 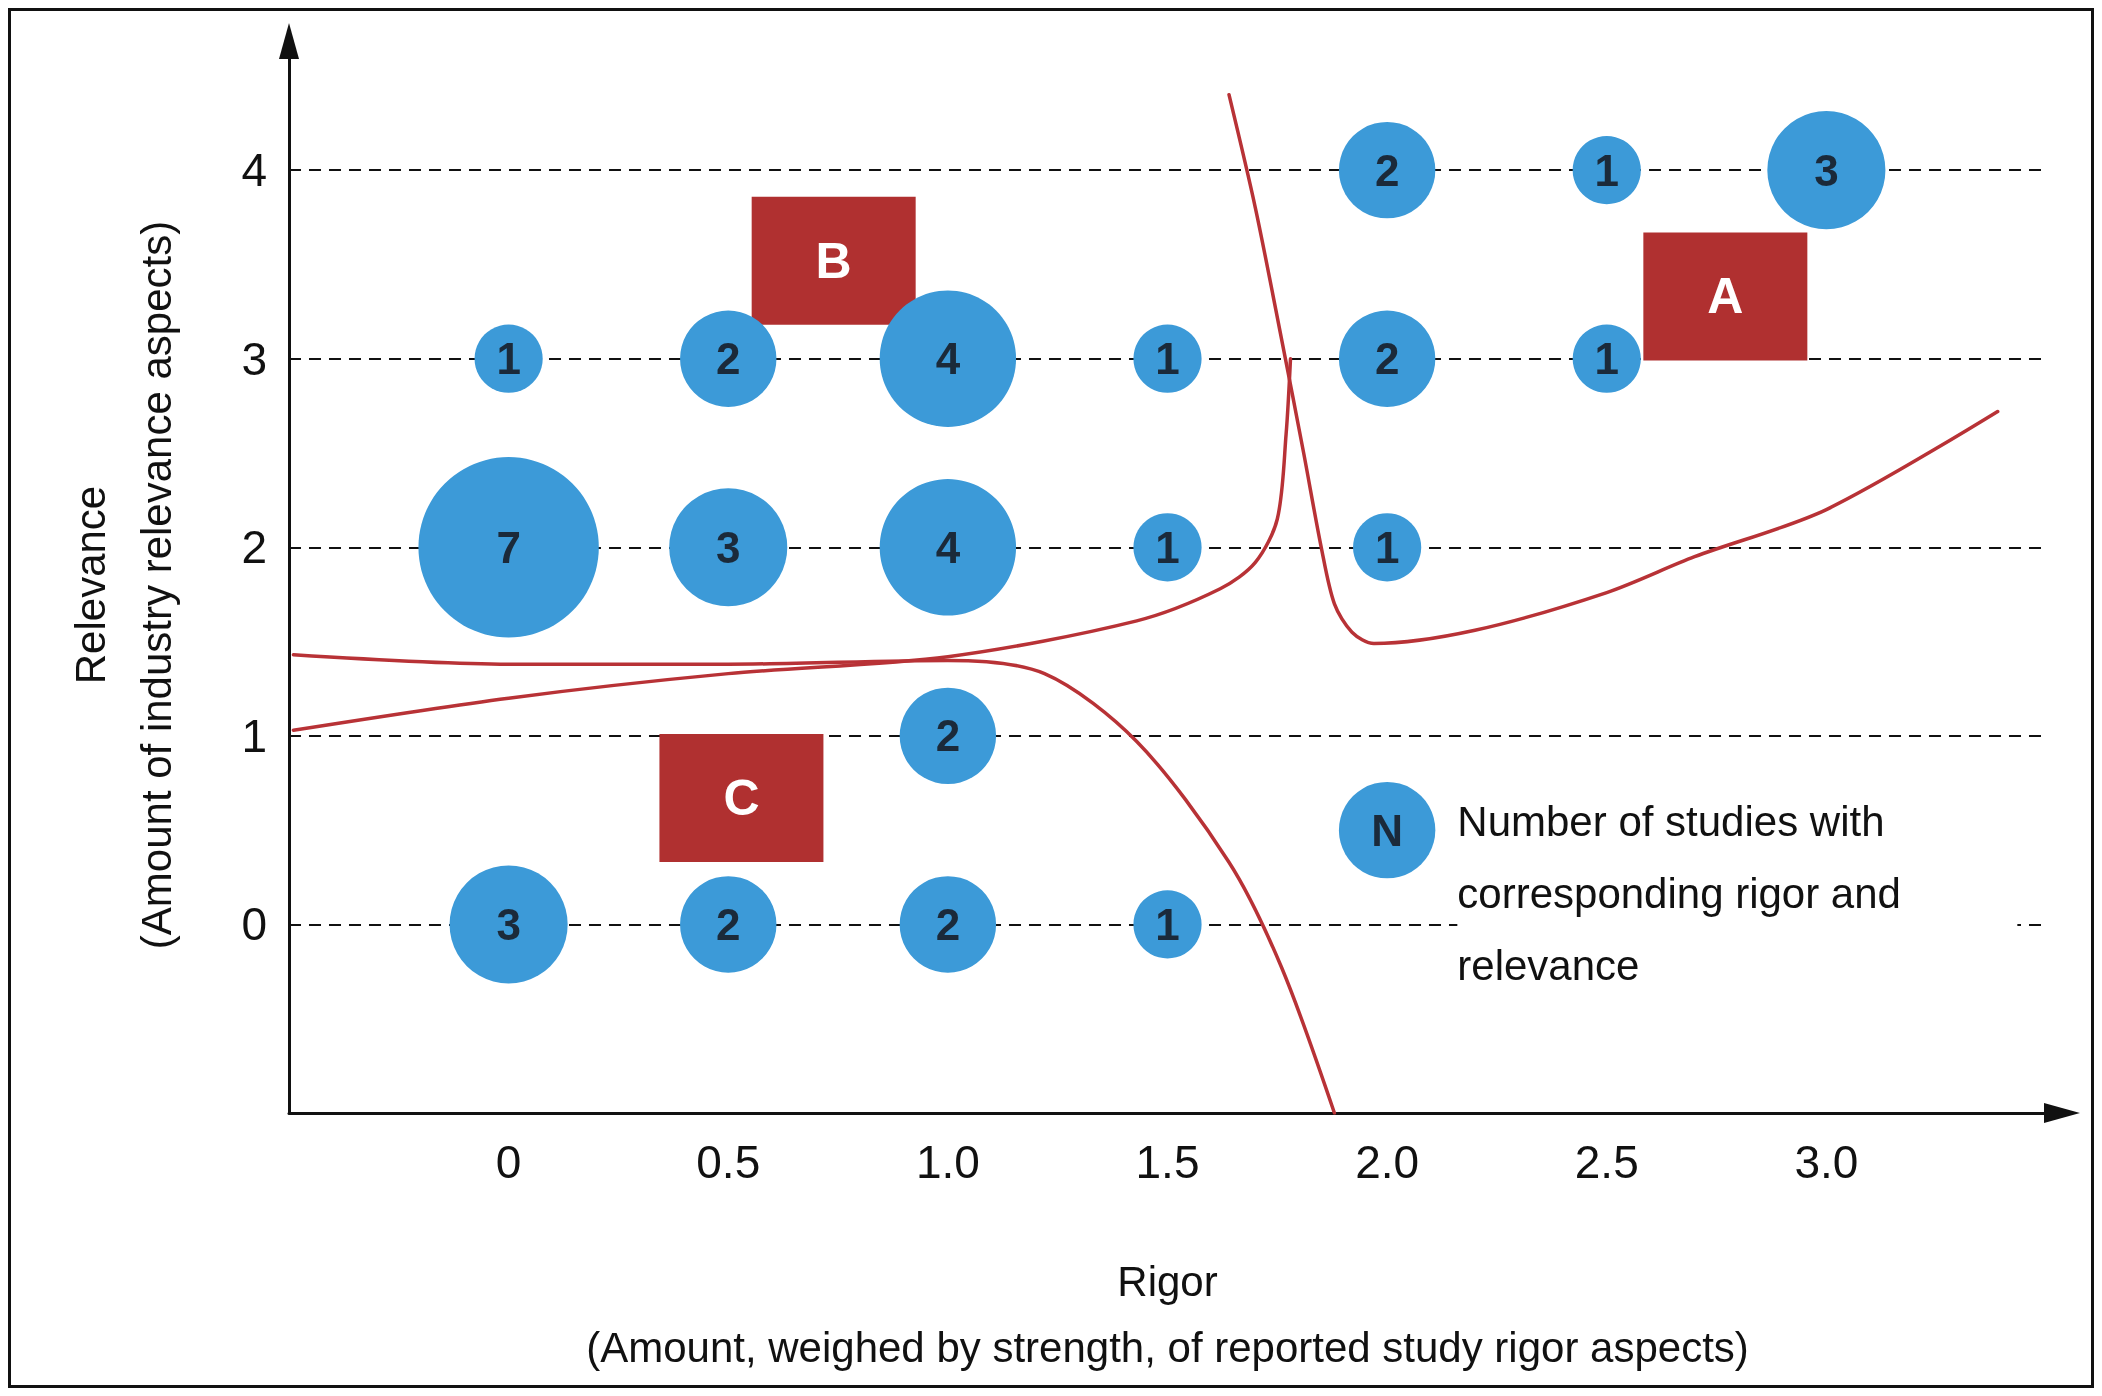 What do you see at coordinates (1826, 1162) in the screenshot?
I see `x-tick-label: 3.0` at bounding box center [1826, 1162].